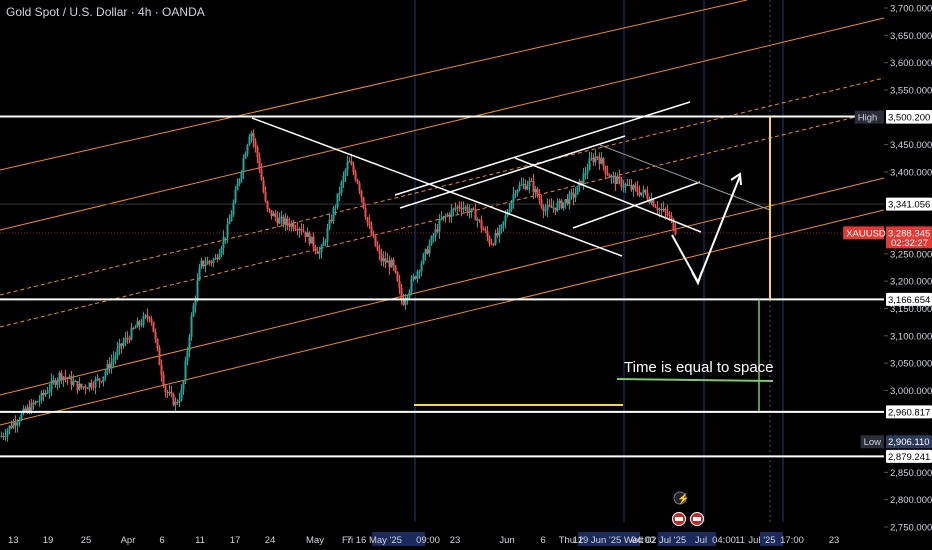 Image resolution: width=932 pixels, height=550 pixels. What do you see at coordinates (695, 380) in the screenshot?
I see `green-time-line` at bounding box center [695, 380].